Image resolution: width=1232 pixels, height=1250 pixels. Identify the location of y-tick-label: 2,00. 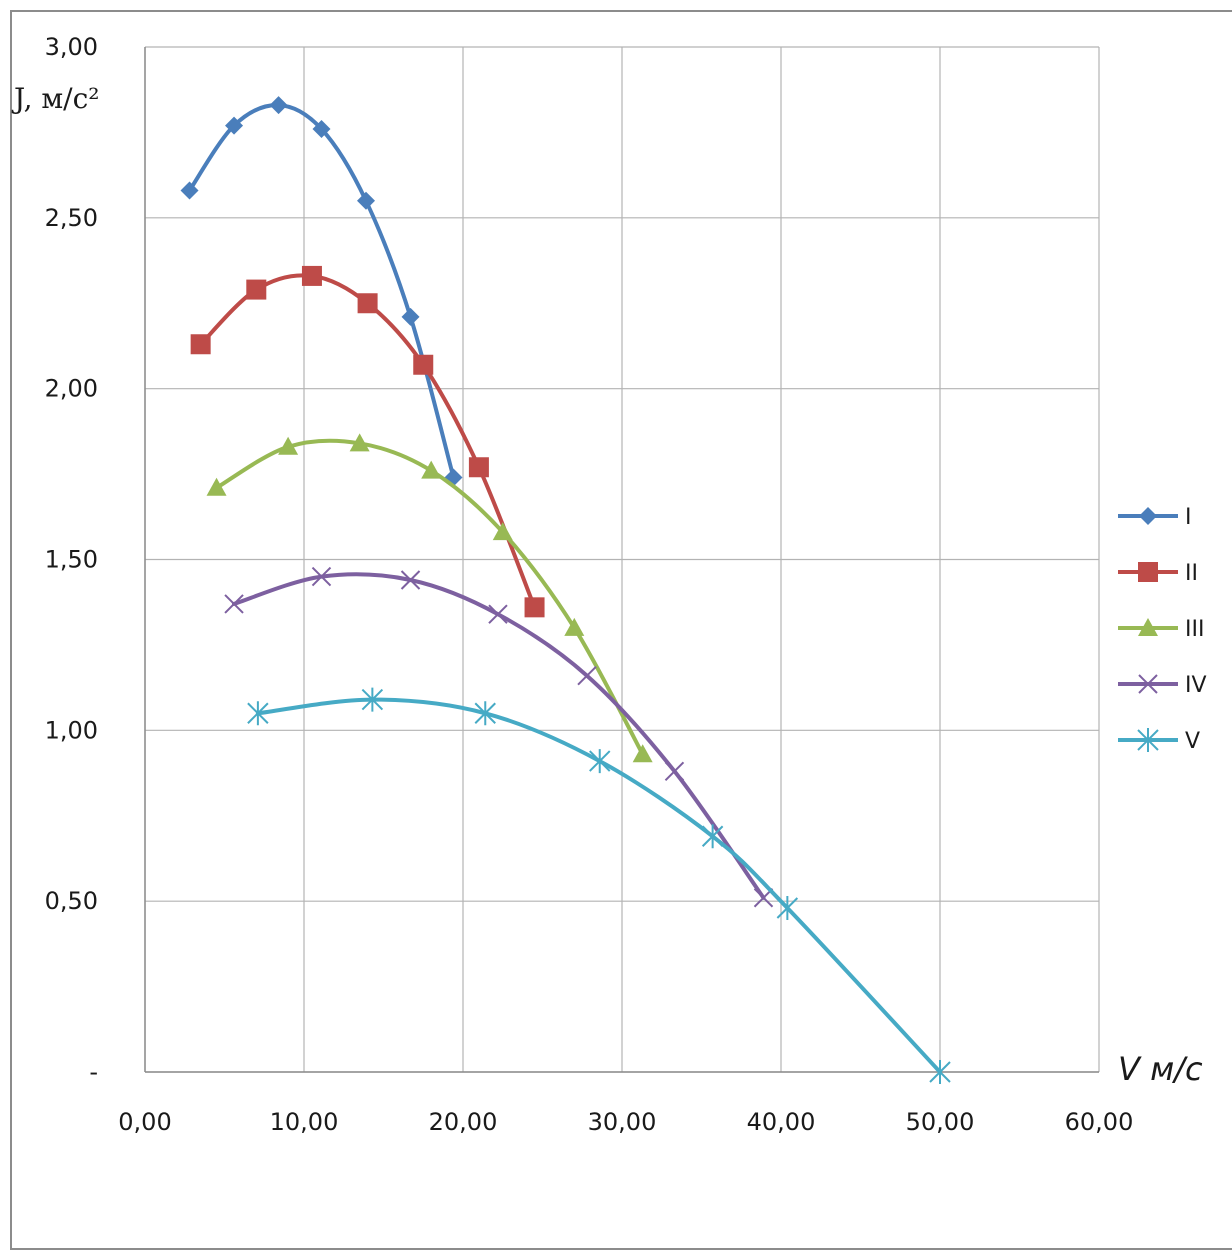
(71, 389).